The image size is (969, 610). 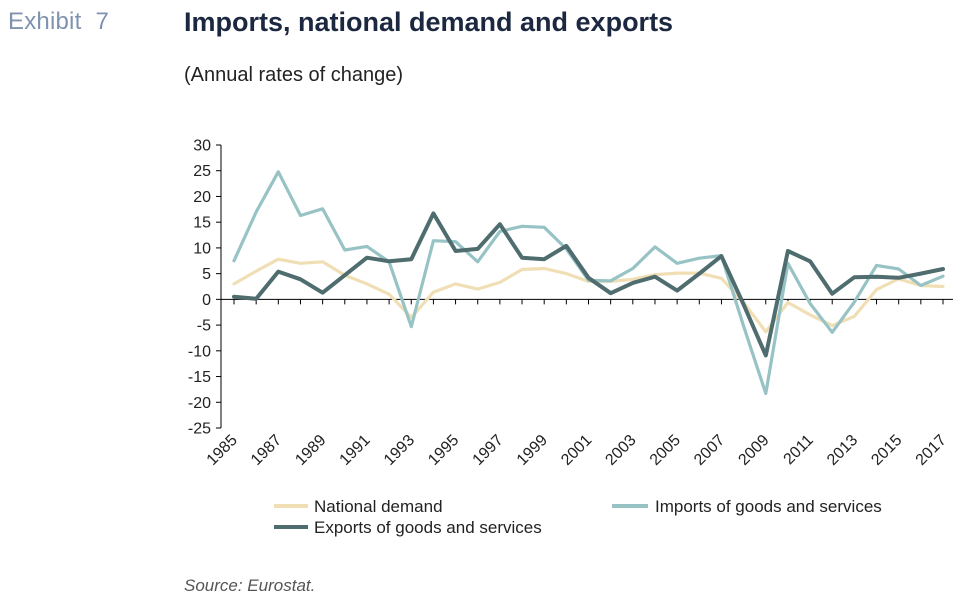 What do you see at coordinates (250, 585) in the screenshot?
I see `source-note: Source: Eurostat.` at bounding box center [250, 585].